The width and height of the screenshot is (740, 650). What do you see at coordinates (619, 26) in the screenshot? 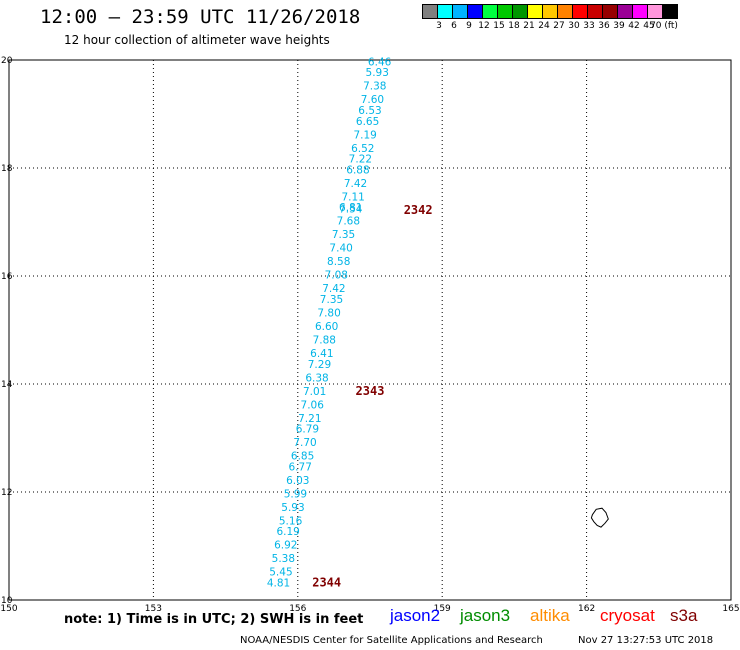
I see `color-scale-label: 39` at bounding box center [619, 26].